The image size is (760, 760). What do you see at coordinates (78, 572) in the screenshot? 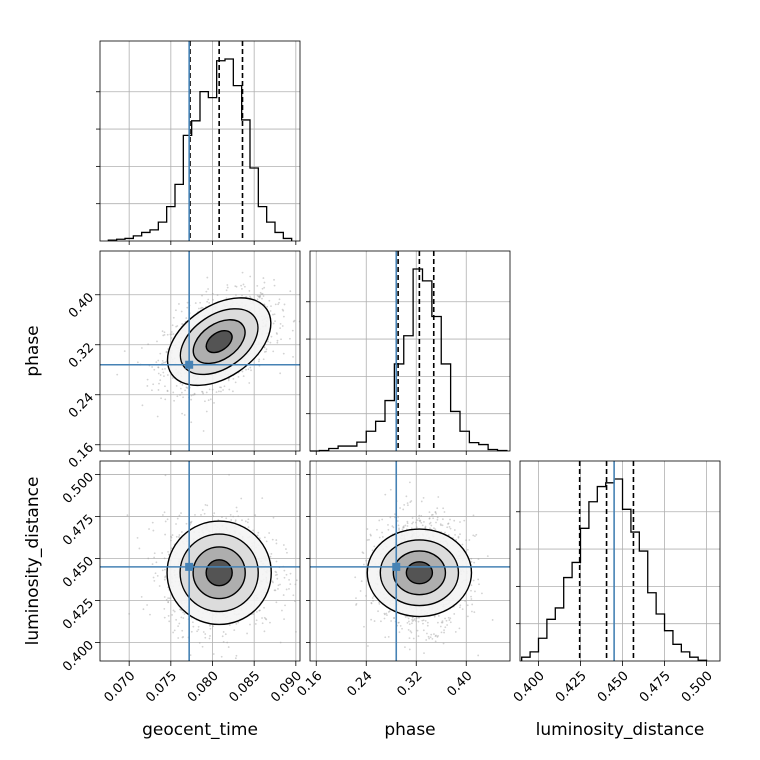
I see `y-tick-label-luminosity-distance: 0.450` at bounding box center [78, 572].